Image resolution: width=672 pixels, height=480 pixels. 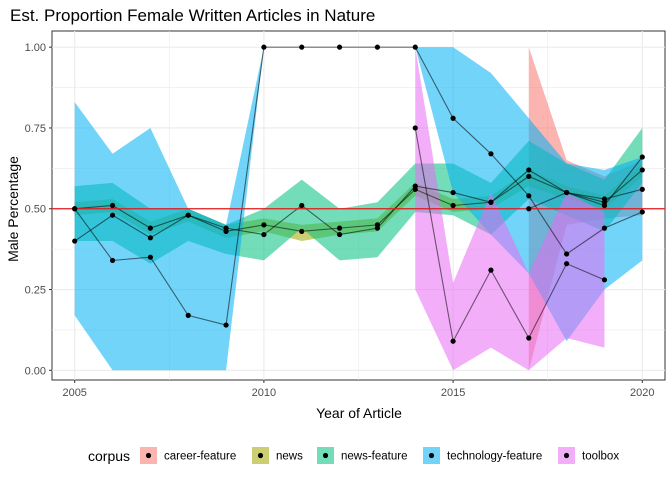 I want to click on legend-label-toolbox: toolbox, so click(x=600, y=457).